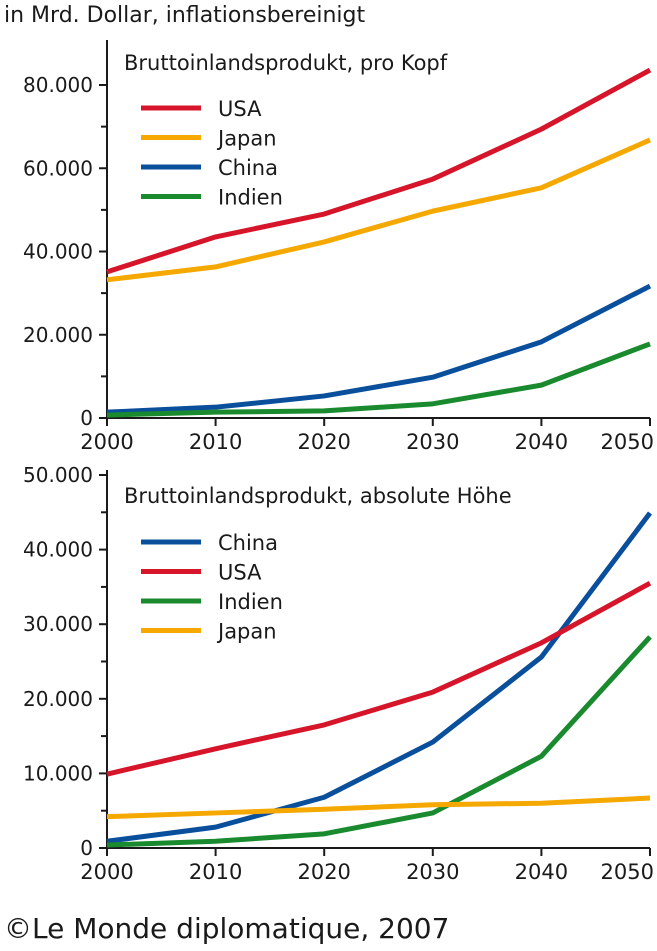 This screenshot has width=657, height=951. I want to click on chart-title: Bruttoinlandsprodukt, absolute Höhe, so click(318, 496).